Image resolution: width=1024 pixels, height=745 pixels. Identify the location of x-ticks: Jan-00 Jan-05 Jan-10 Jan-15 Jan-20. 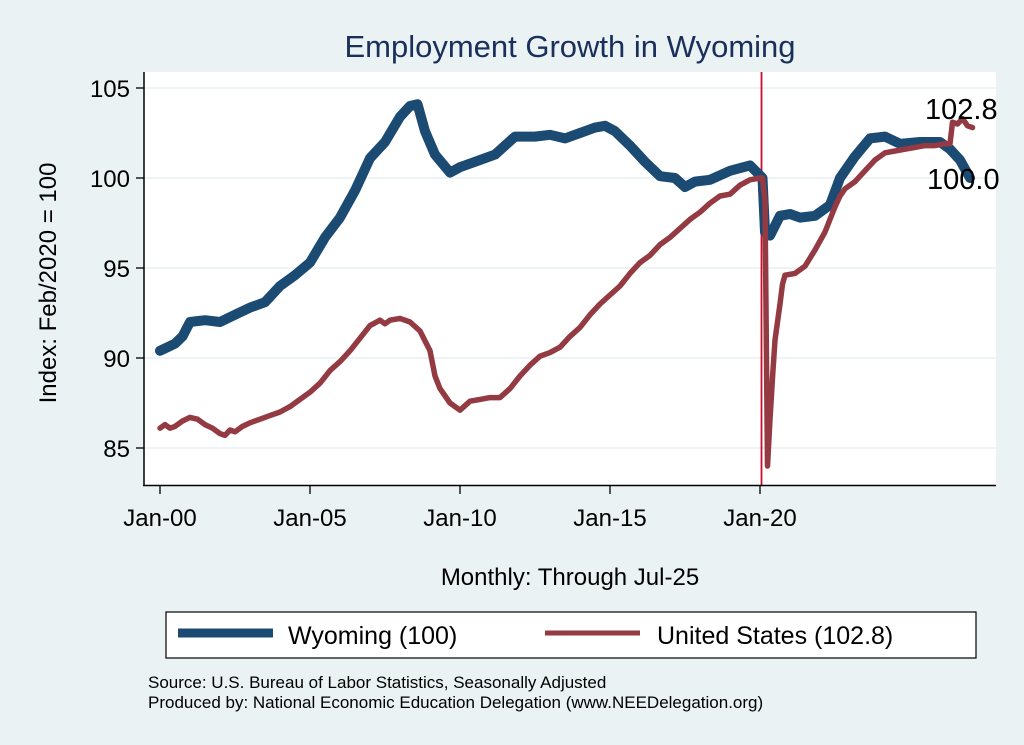
(460, 509).